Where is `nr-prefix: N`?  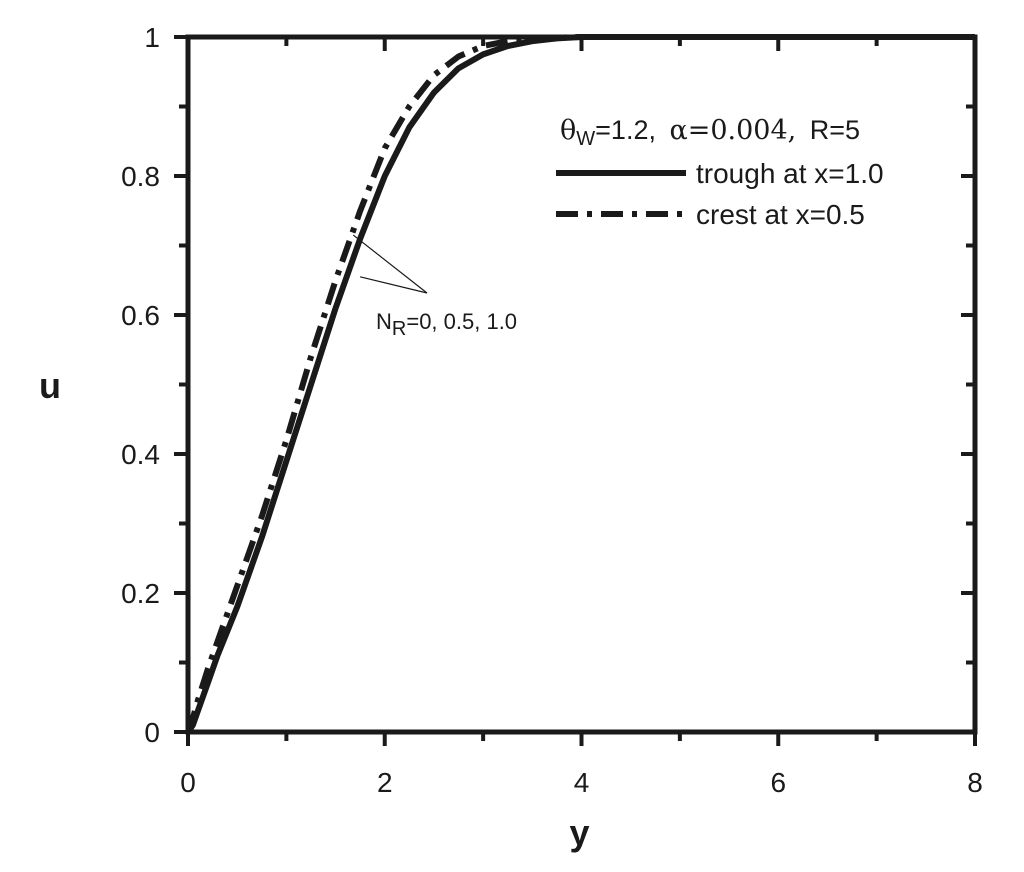
nr-prefix: N is located at coordinates (384, 321).